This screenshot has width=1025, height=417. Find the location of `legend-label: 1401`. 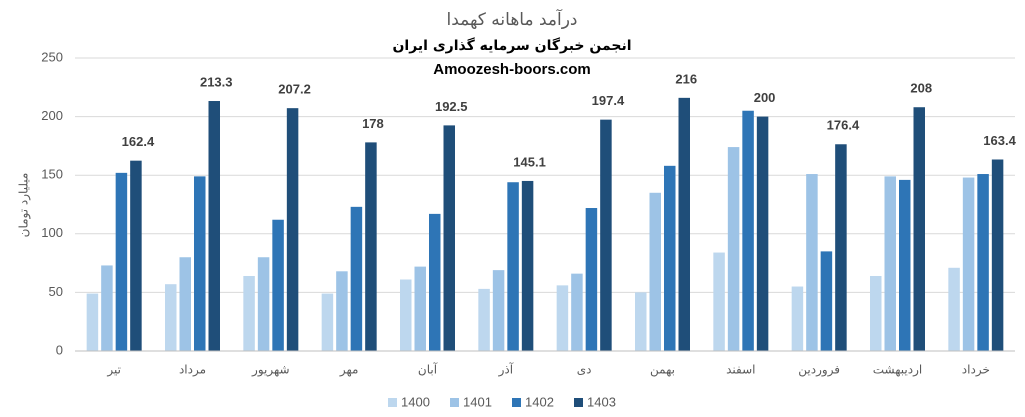

legend-label: 1401 is located at coordinates (477, 401).